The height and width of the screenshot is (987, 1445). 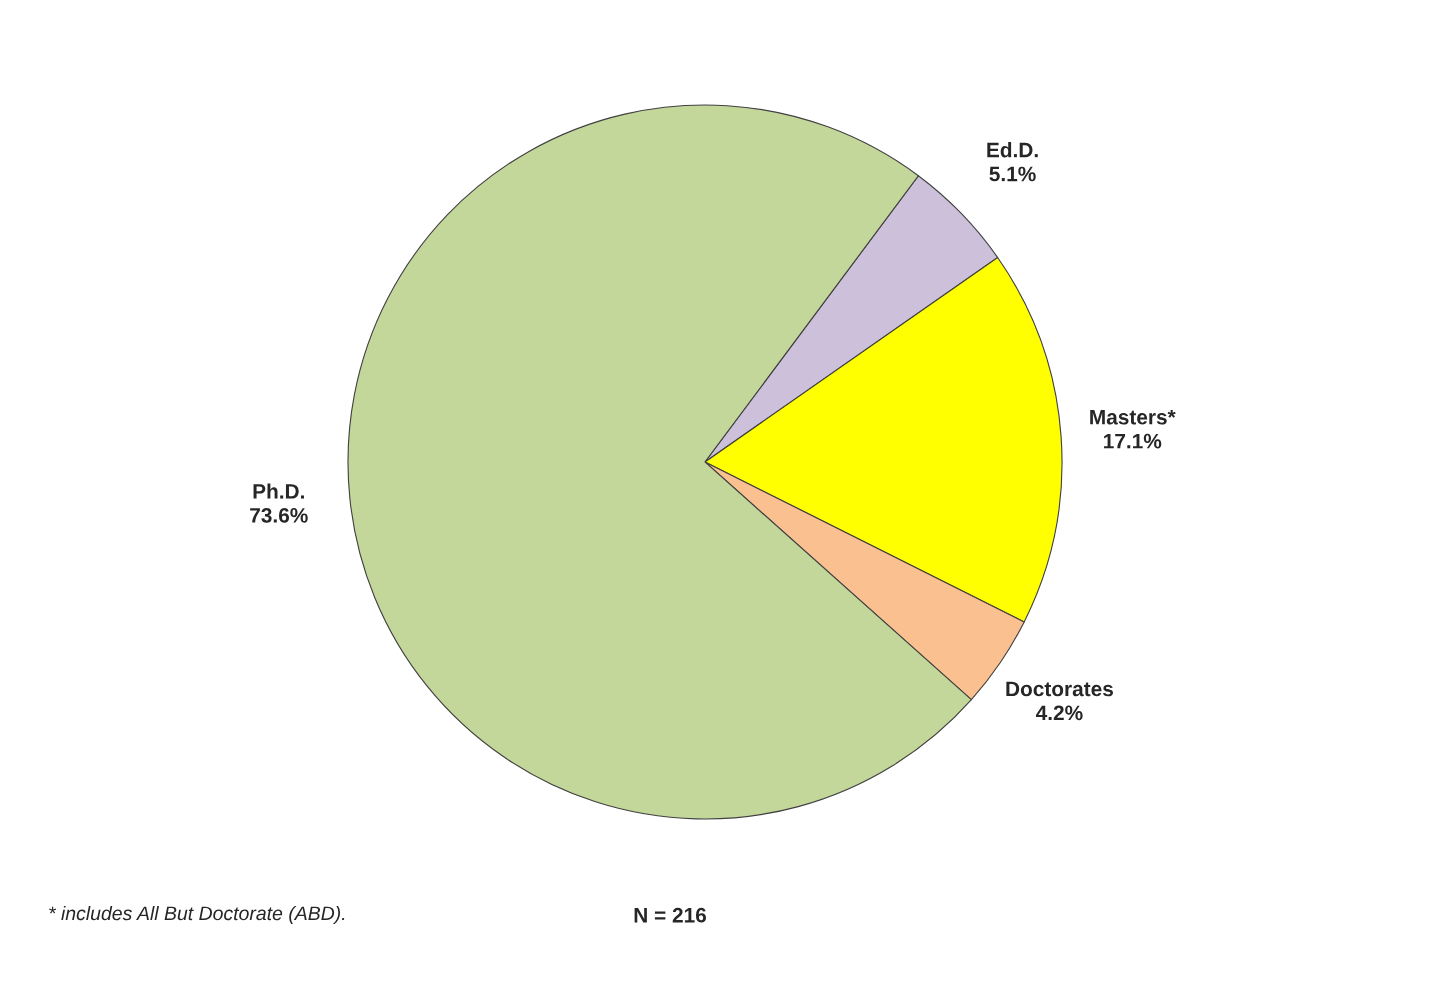 What do you see at coordinates (1133, 417) in the screenshot?
I see `slice-label: Masters*` at bounding box center [1133, 417].